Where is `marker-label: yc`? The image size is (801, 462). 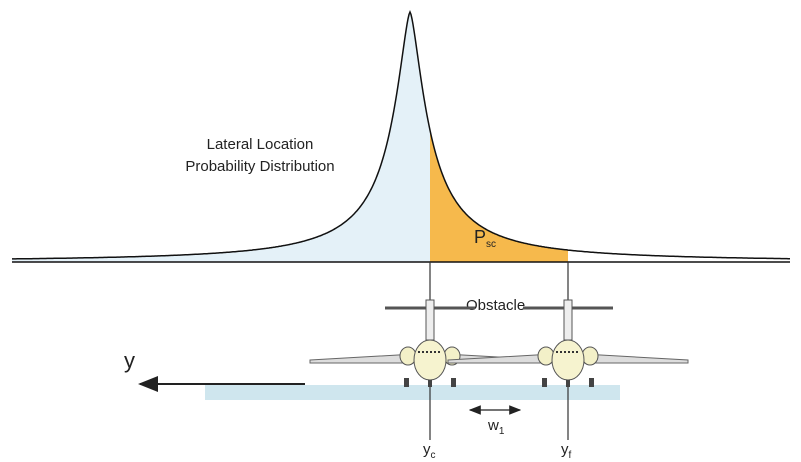 marker-label: yc is located at coordinates (429, 451).